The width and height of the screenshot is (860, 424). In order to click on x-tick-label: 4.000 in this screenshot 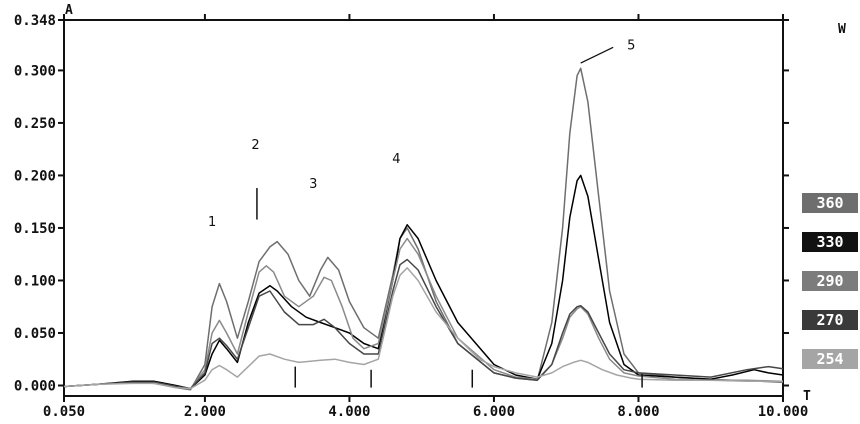, I will do `click(349, 412)`.